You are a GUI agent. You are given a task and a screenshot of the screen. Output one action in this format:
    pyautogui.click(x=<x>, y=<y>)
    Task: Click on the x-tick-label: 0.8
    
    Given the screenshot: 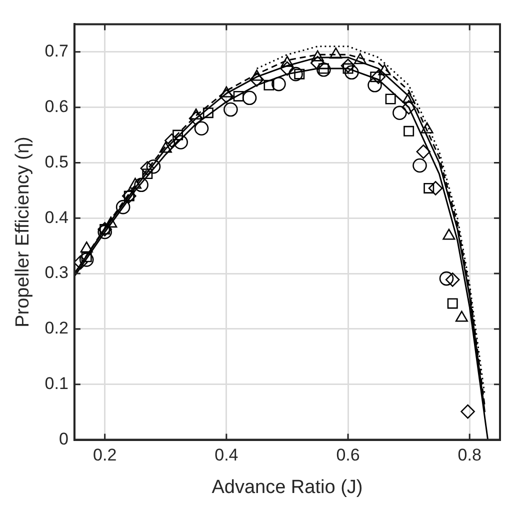 What is the action you would take?
    pyautogui.click(x=470, y=455)
    